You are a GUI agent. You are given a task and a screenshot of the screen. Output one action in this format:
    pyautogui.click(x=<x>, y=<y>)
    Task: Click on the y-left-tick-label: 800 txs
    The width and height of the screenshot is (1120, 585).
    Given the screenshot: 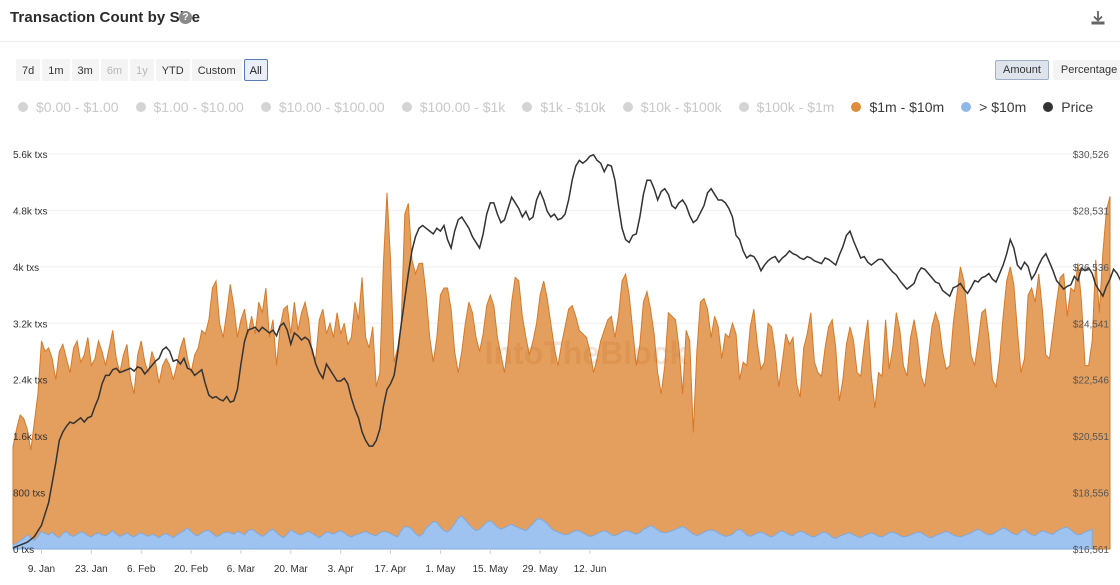 What is the action you would take?
    pyautogui.click(x=29, y=494)
    